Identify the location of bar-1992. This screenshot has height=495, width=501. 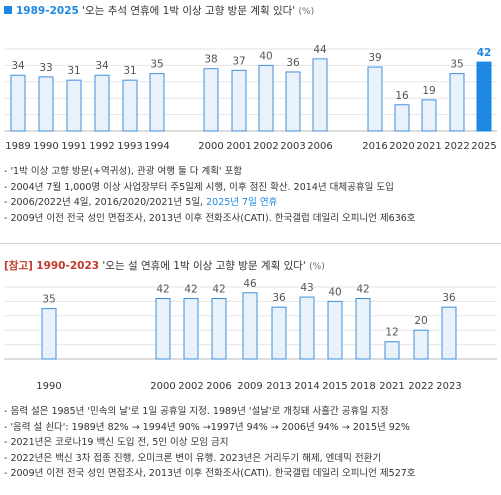
(102, 103).